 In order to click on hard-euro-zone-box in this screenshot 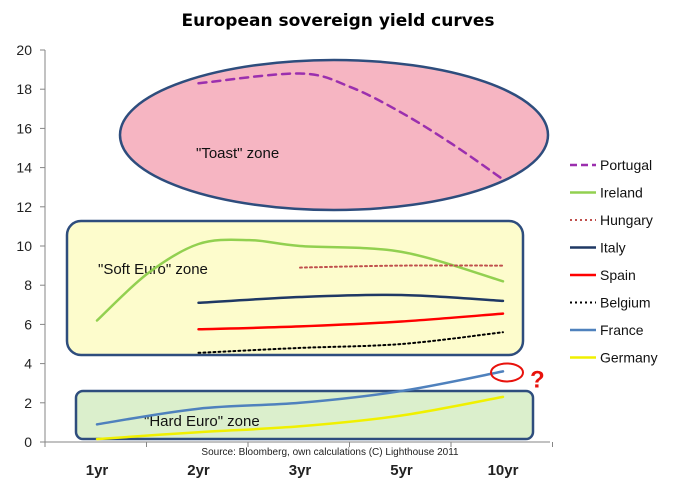, I will do `click(304, 415)`.